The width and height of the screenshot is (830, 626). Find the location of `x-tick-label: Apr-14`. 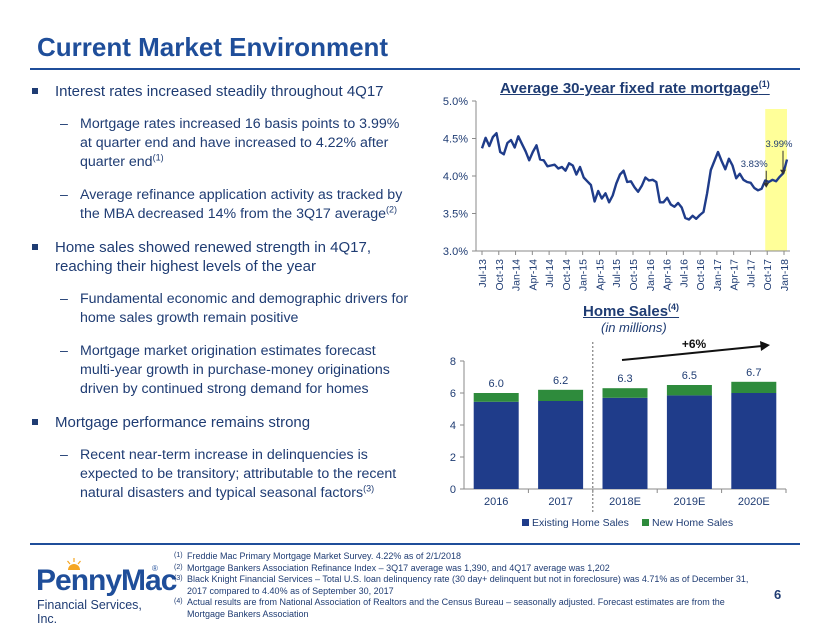

x-tick-label: Apr-14 is located at coordinates (533, 275).